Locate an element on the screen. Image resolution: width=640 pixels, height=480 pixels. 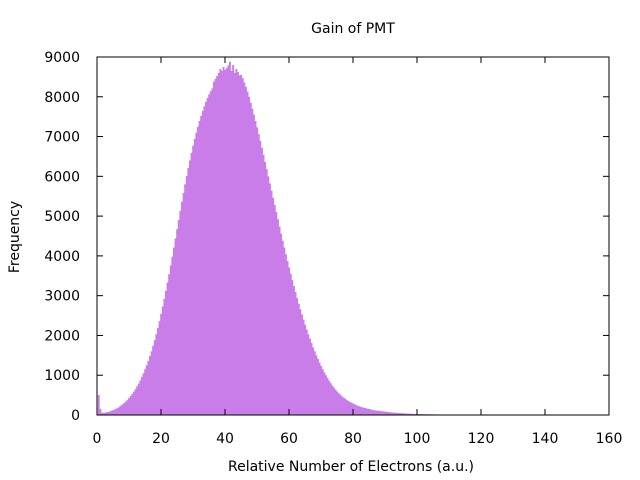
x-tick-label: 80 is located at coordinates (353, 439).